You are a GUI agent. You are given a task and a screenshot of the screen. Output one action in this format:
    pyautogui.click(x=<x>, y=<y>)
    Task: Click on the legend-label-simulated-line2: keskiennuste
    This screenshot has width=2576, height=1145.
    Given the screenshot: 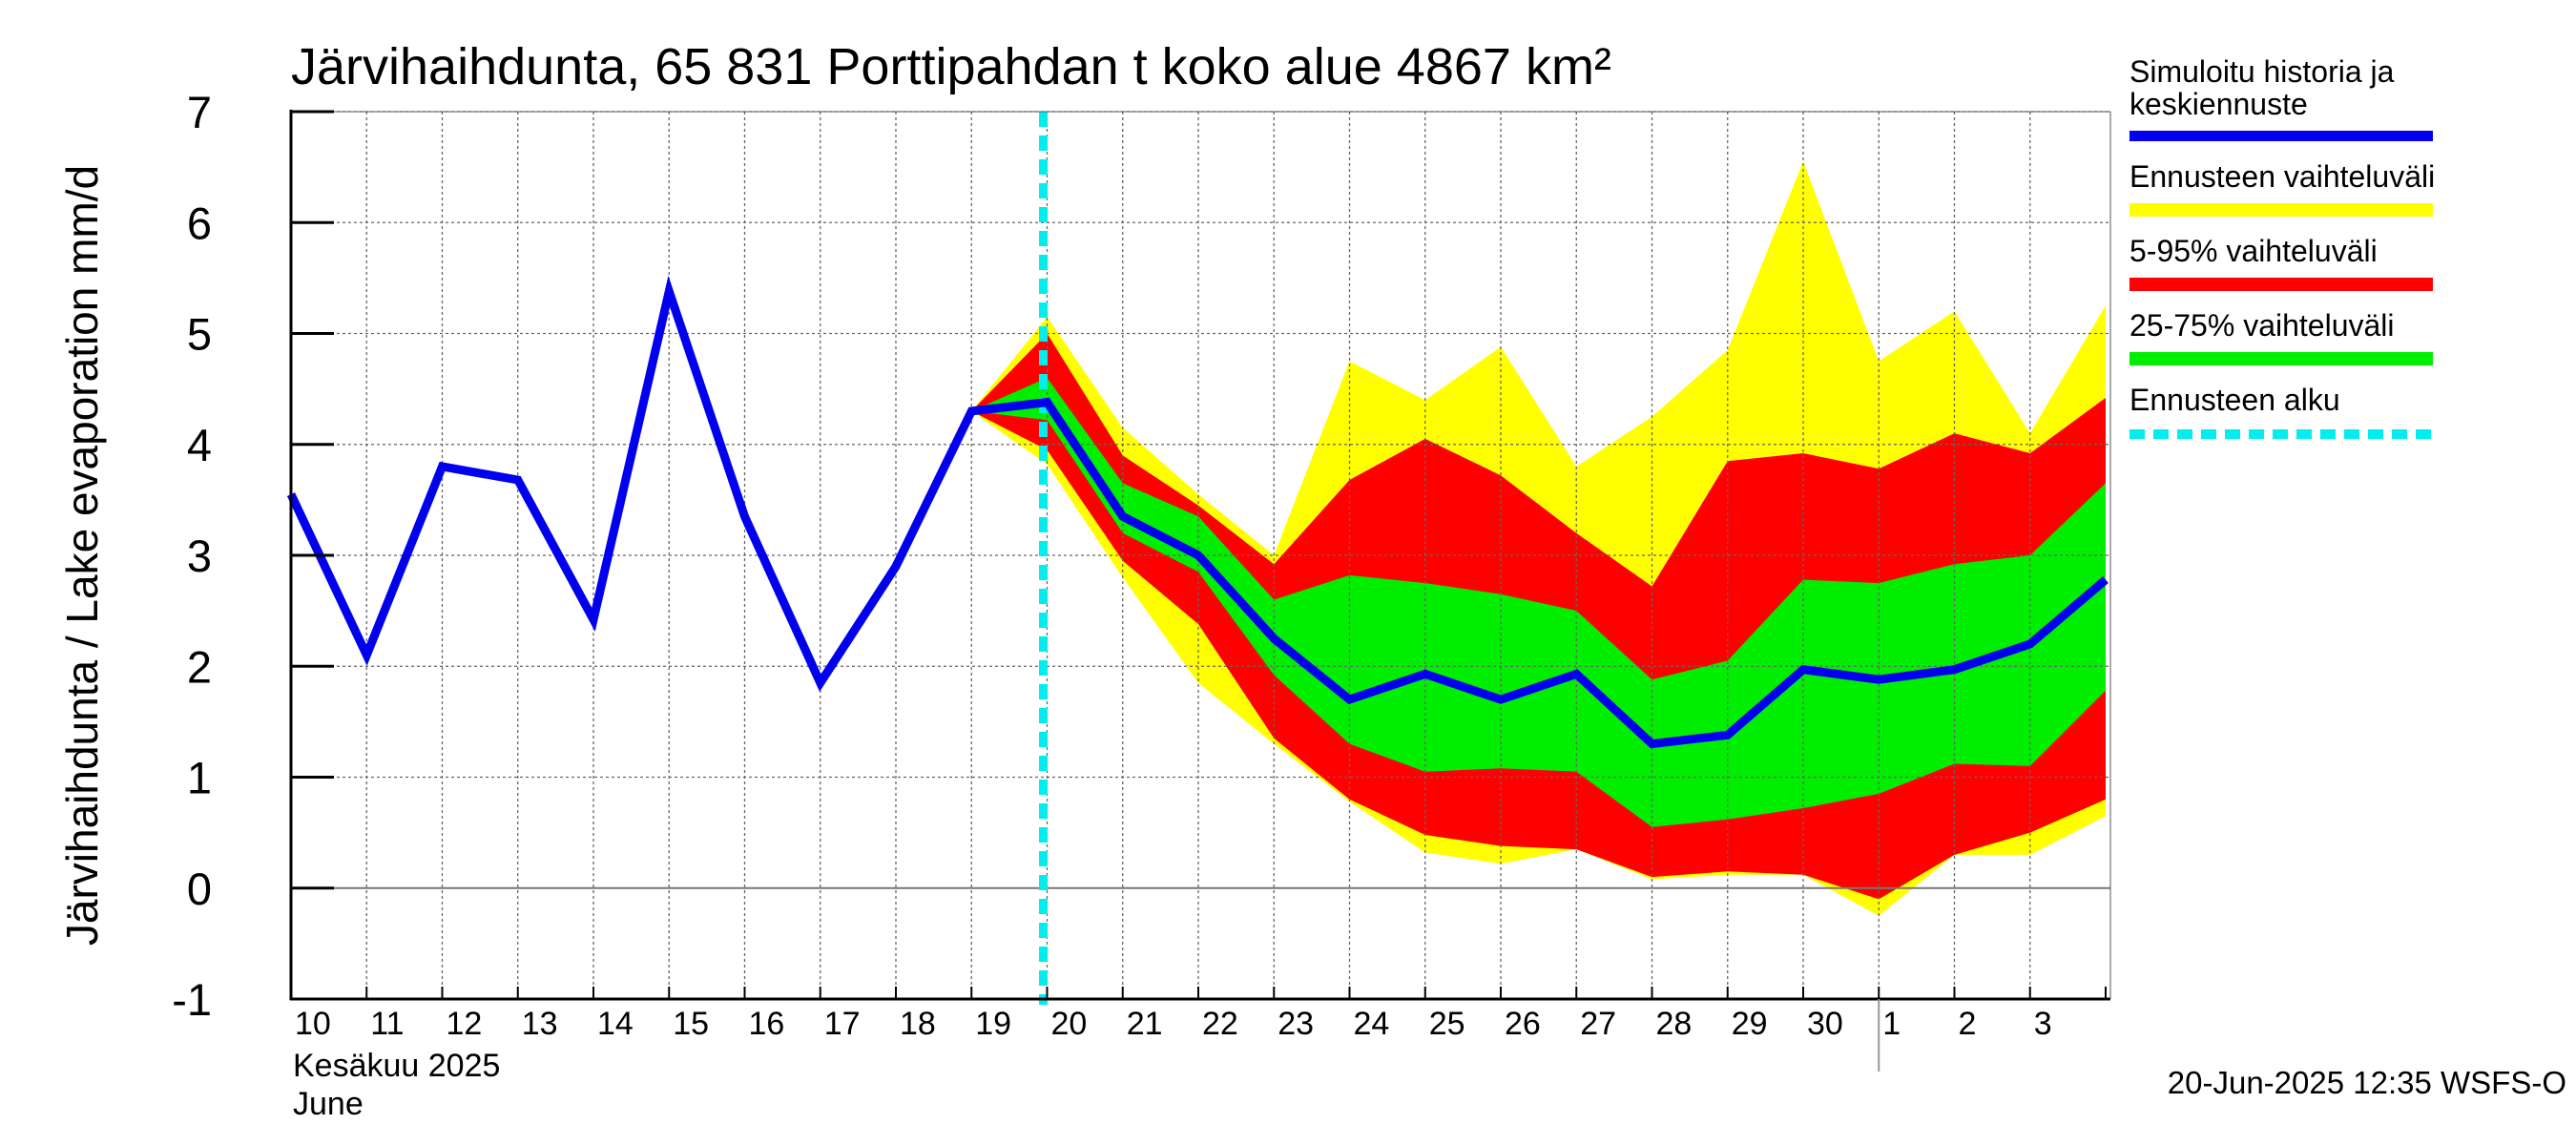 What is the action you would take?
    pyautogui.click(x=2218, y=104)
    